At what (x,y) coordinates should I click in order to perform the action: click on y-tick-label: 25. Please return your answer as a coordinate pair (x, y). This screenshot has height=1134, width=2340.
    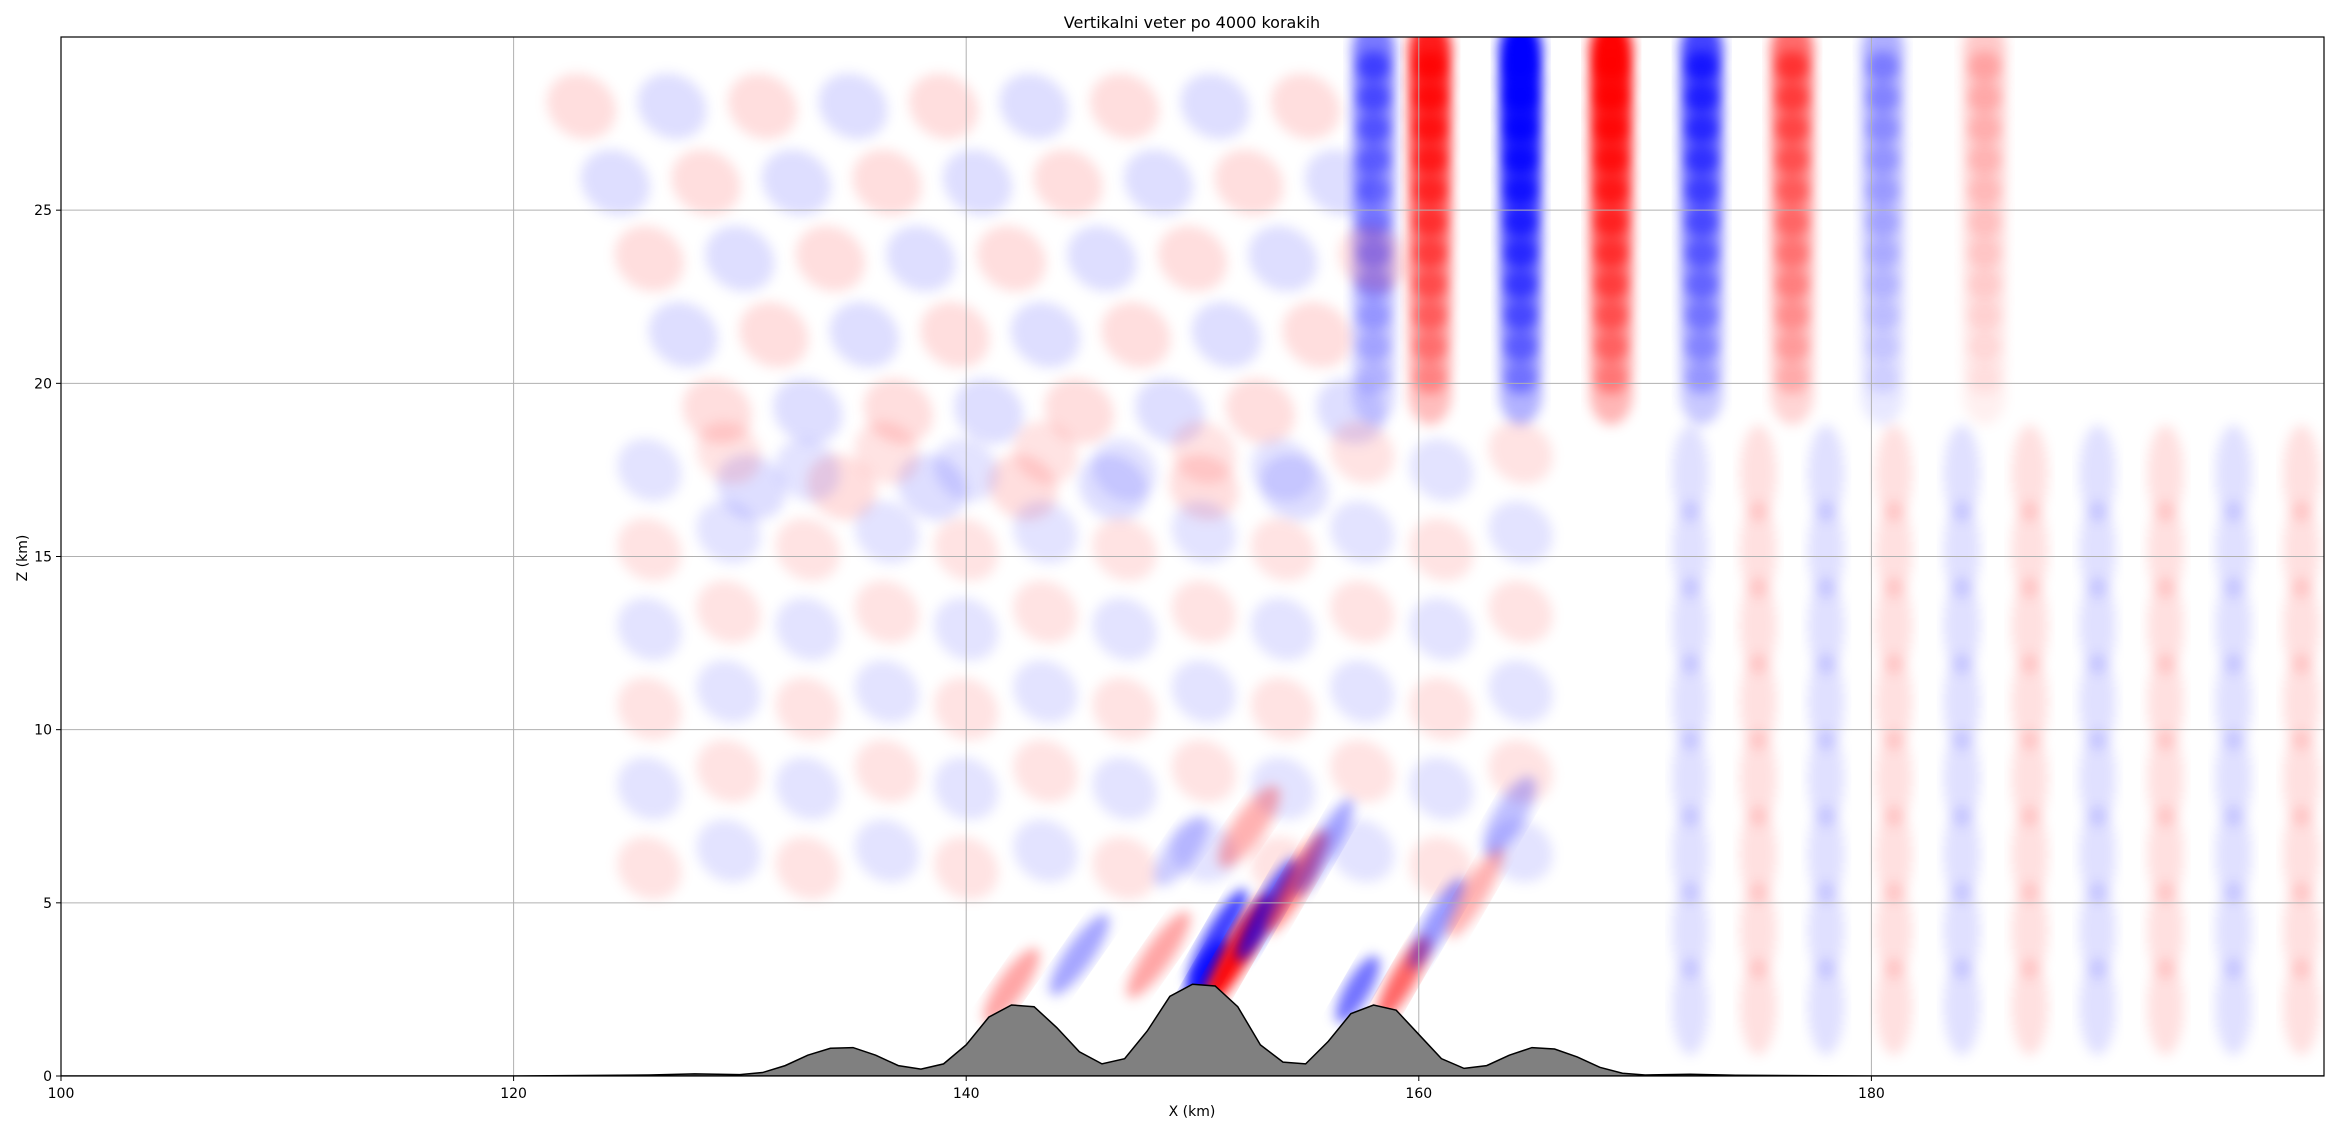
    Looking at the image, I should click on (43, 211).